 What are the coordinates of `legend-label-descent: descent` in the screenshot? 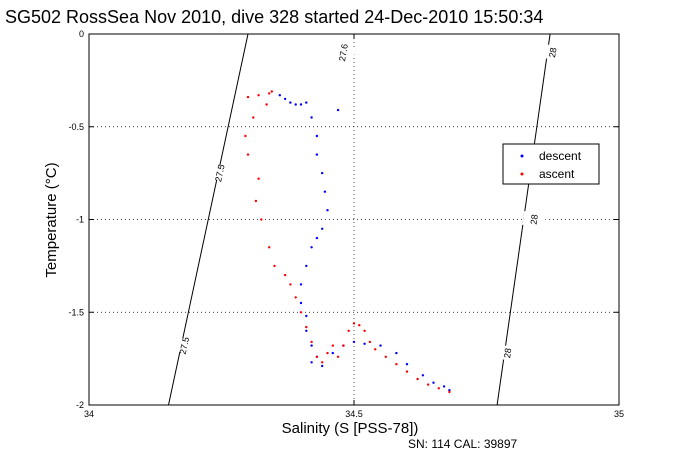 It's located at (560, 156).